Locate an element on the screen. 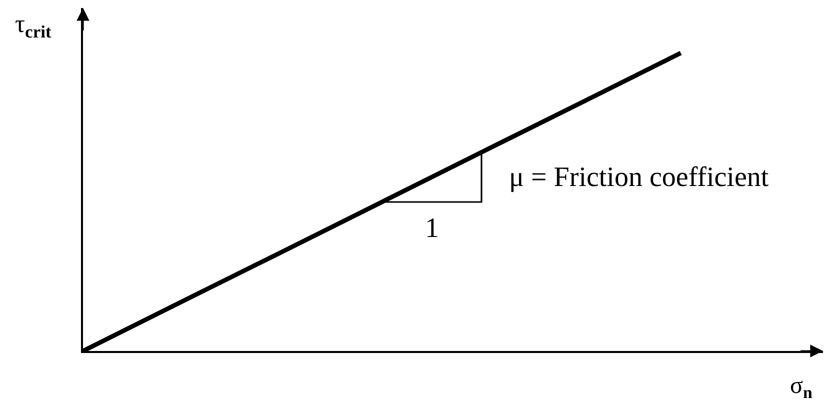 This screenshot has width=827, height=402. annotation: μ = Friction coefficient is located at coordinates (639, 177).